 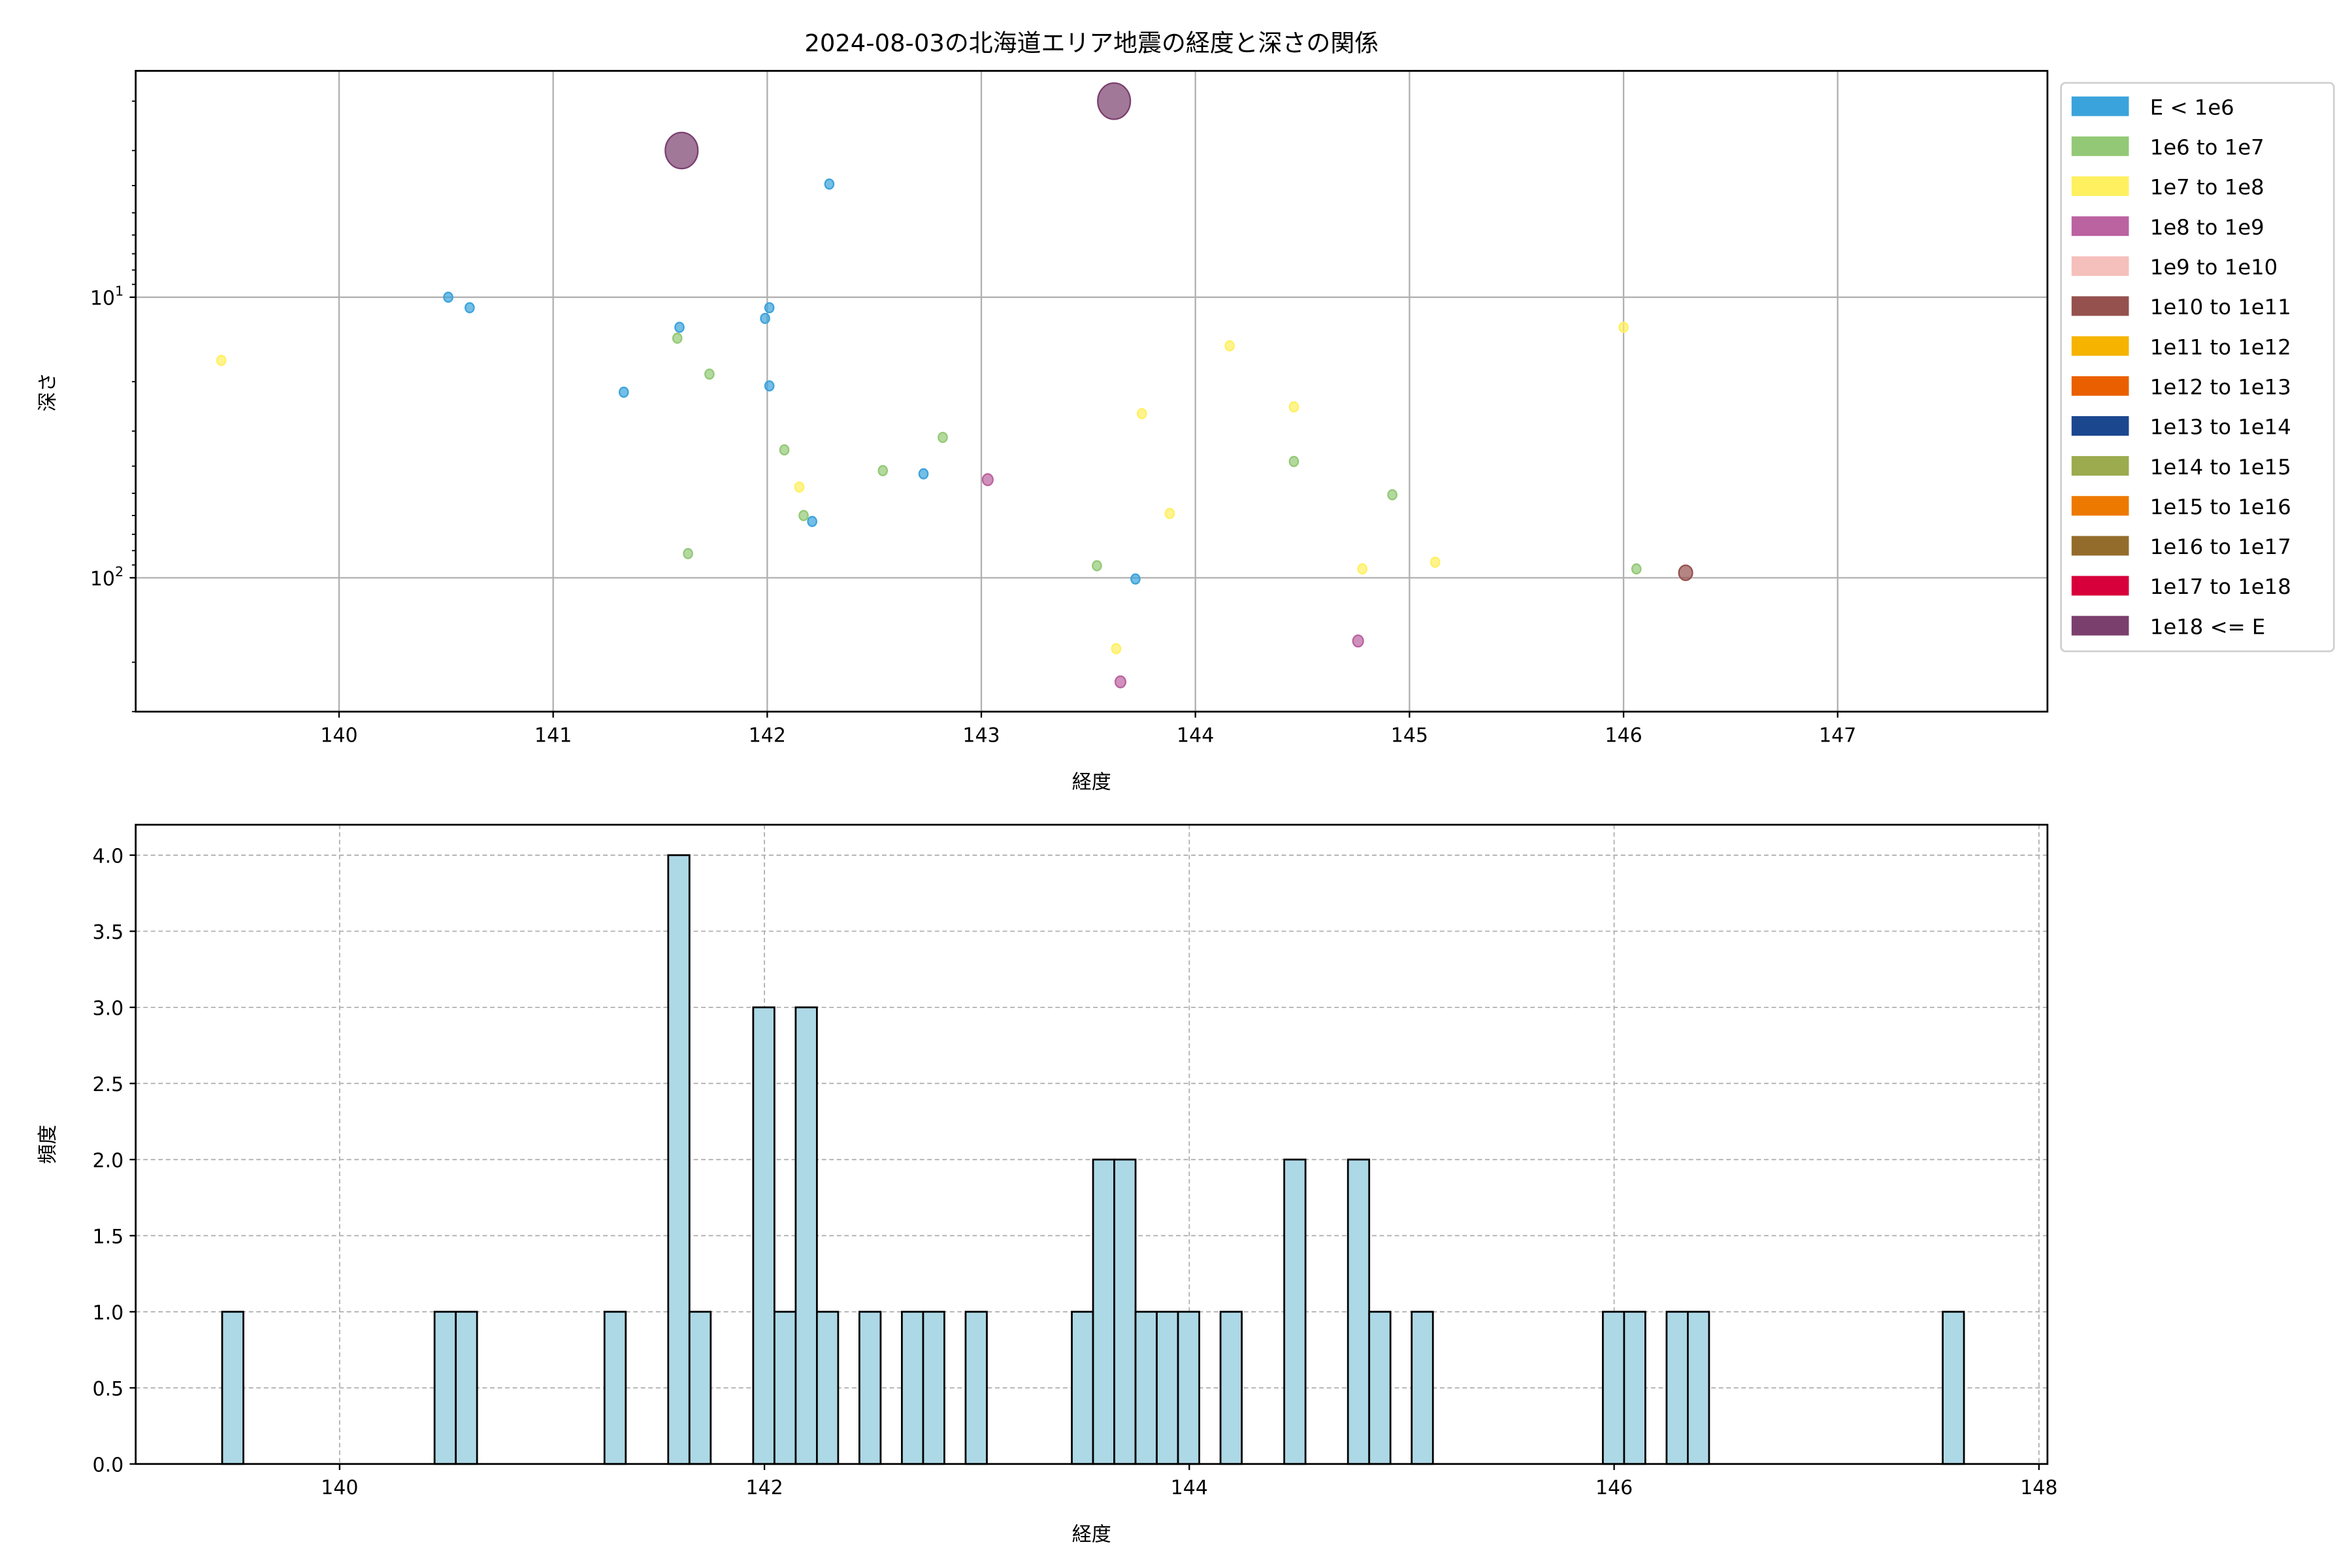 I want to click on y-tick-label: 10², so click(x=106, y=577).